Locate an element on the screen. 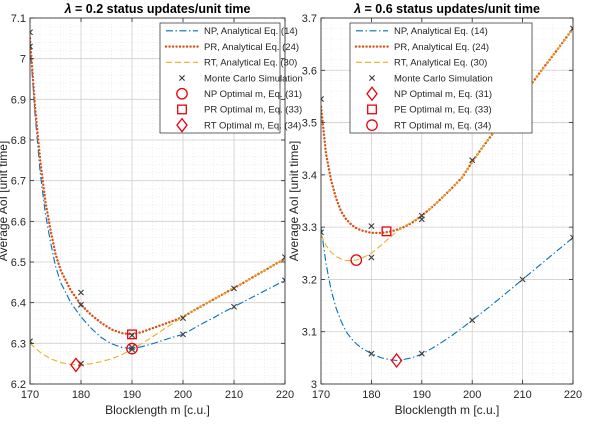 This screenshot has width=598, height=430. y-tick-label: 6.8 is located at coordinates (18, 141).